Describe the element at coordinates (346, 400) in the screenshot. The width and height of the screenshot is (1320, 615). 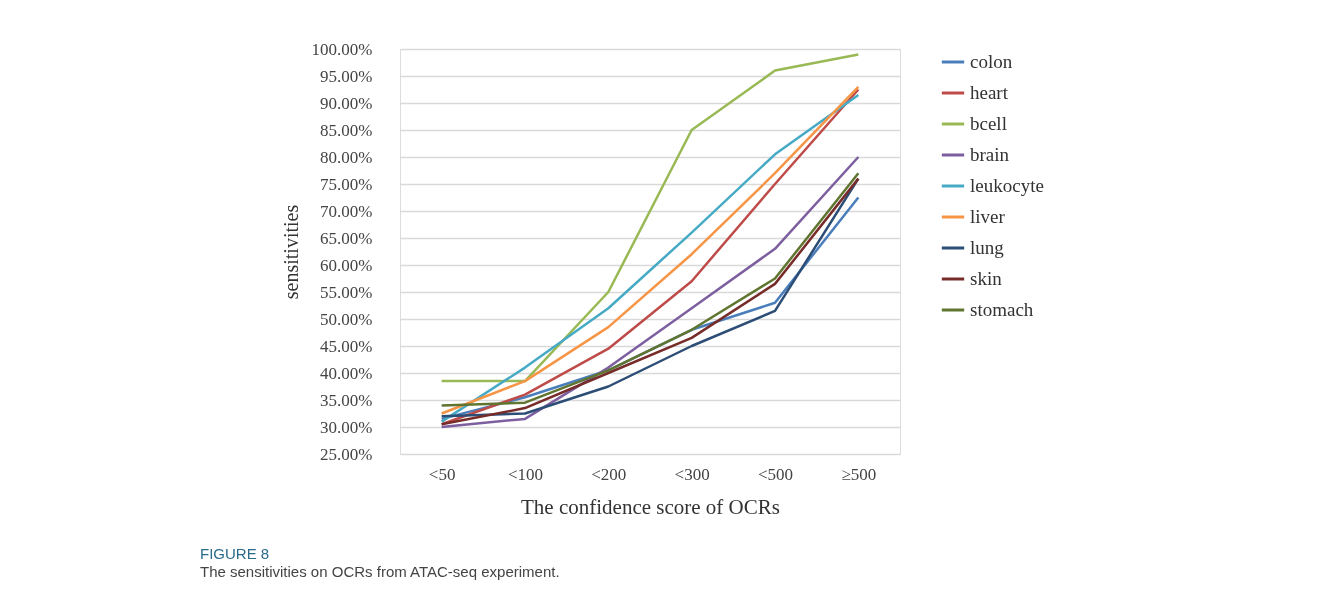
I see `y-tick-label: 35.00%` at that location.